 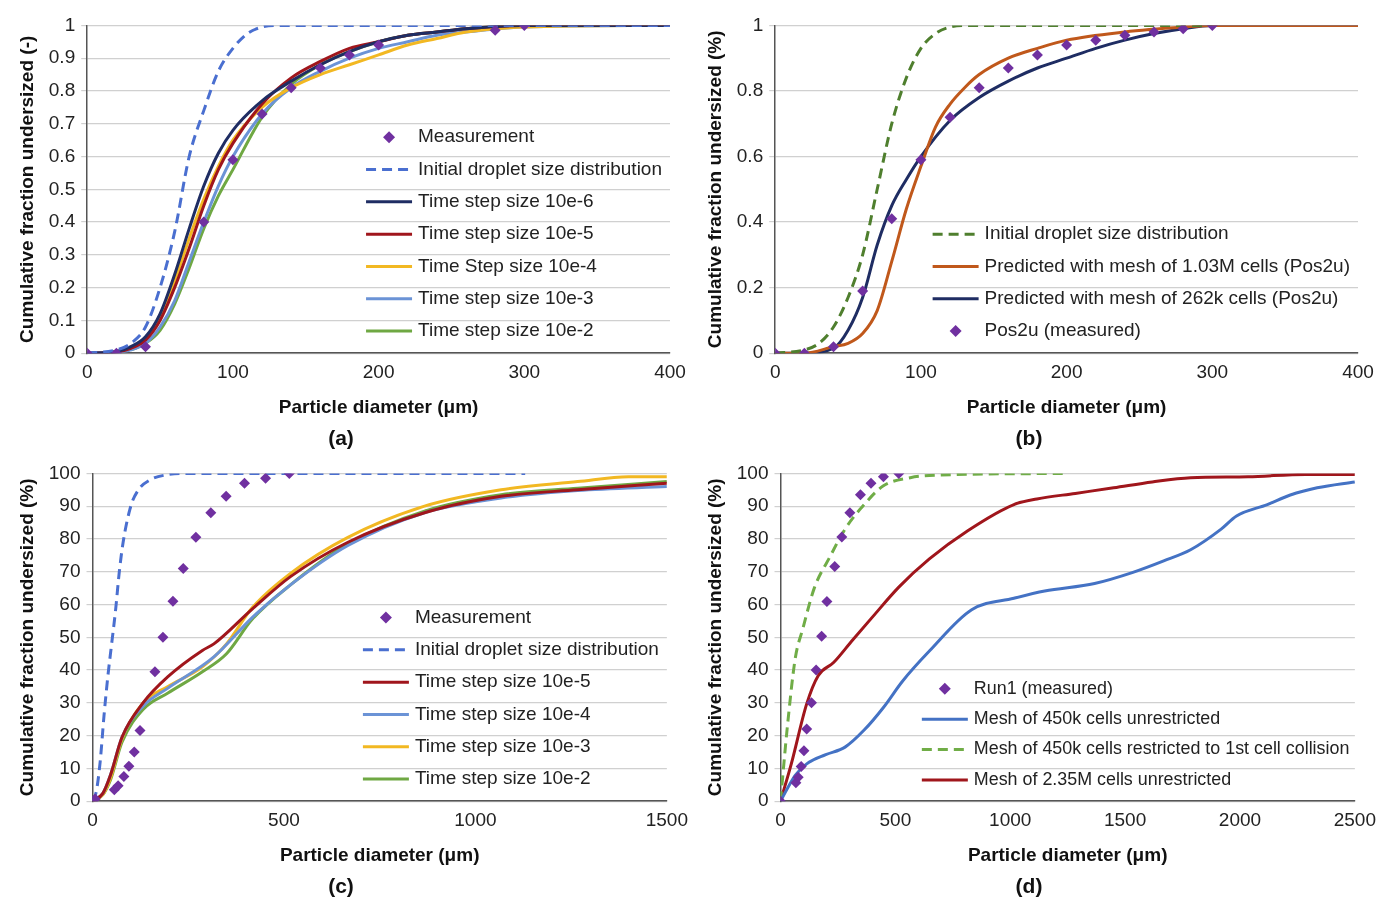 What do you see at coordinates (233, 371) in the screenshot?
I see `x-tick-label: 100` at bounding box center [233, 371].